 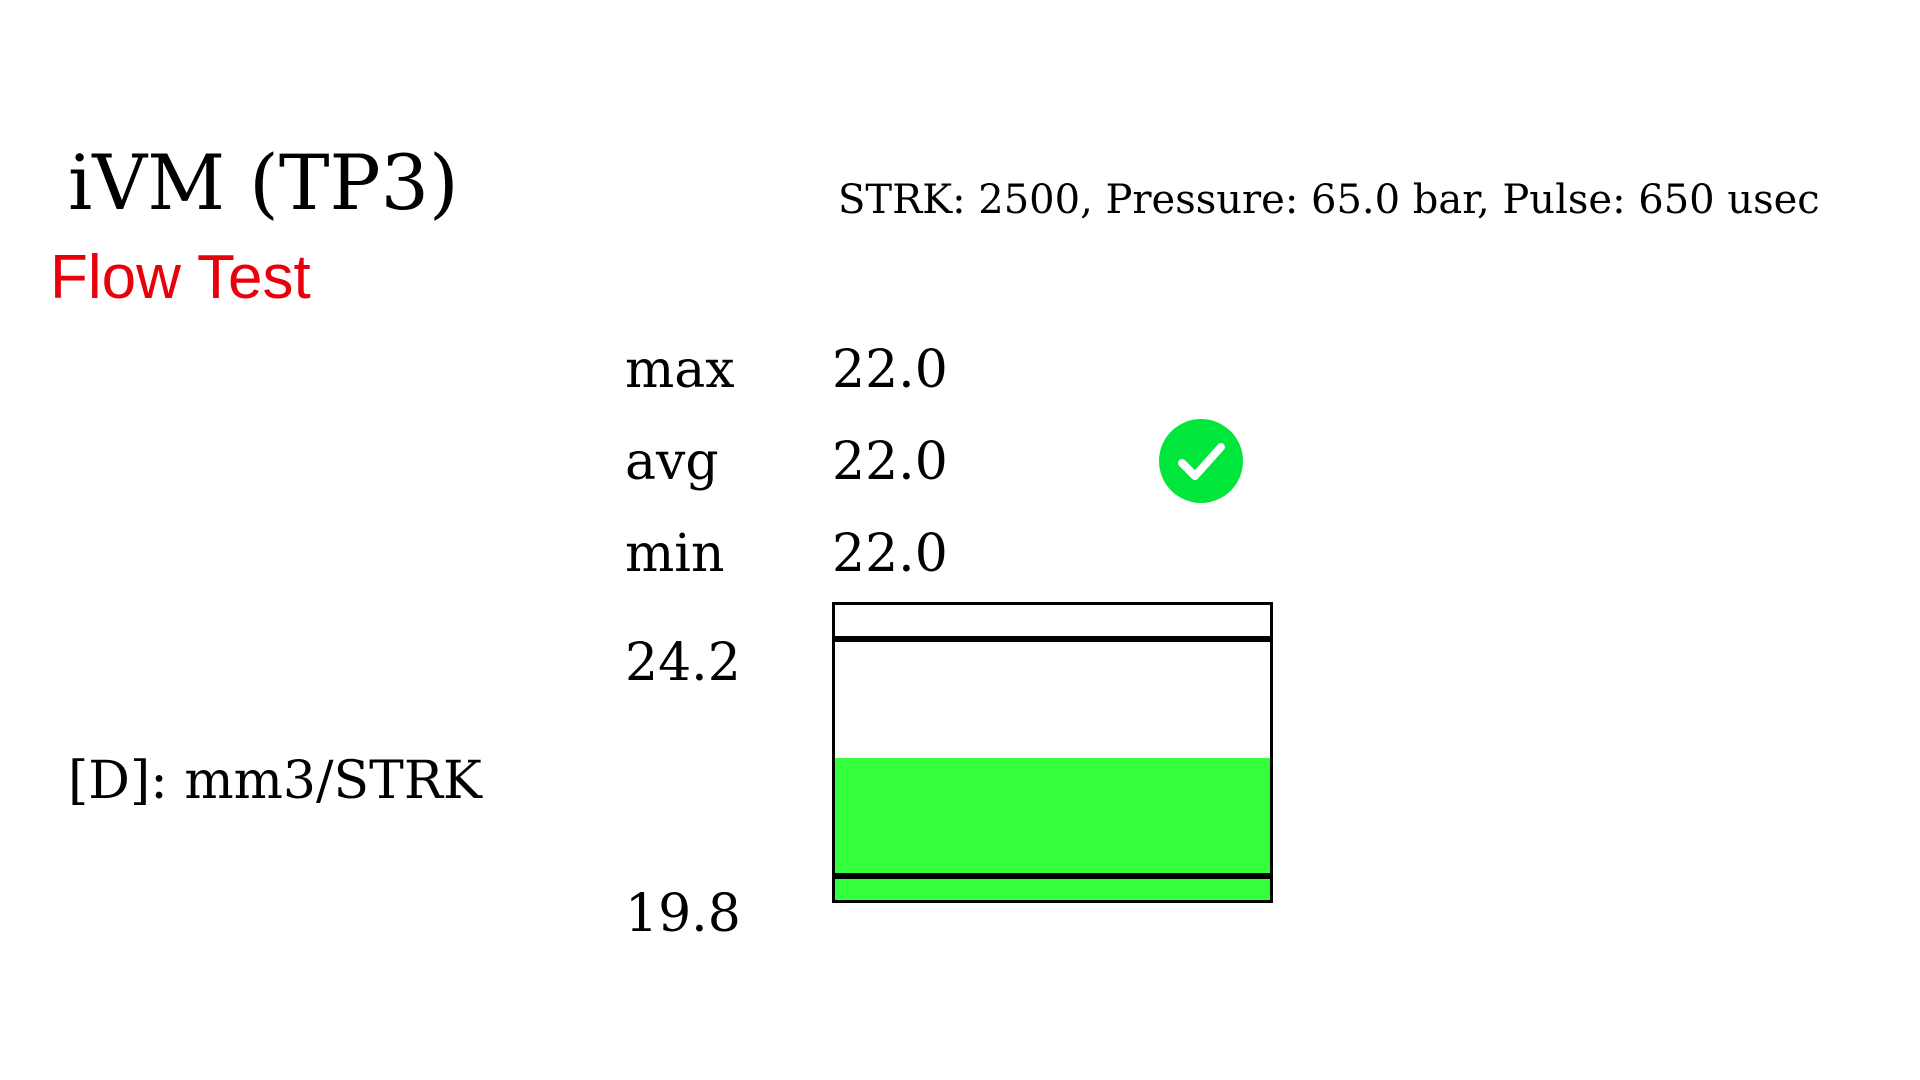 What do you see at coordinates (683, 663) in the screenshot?
I see `gauge-upper-label: 24.2` at bounding box center [683, 663].